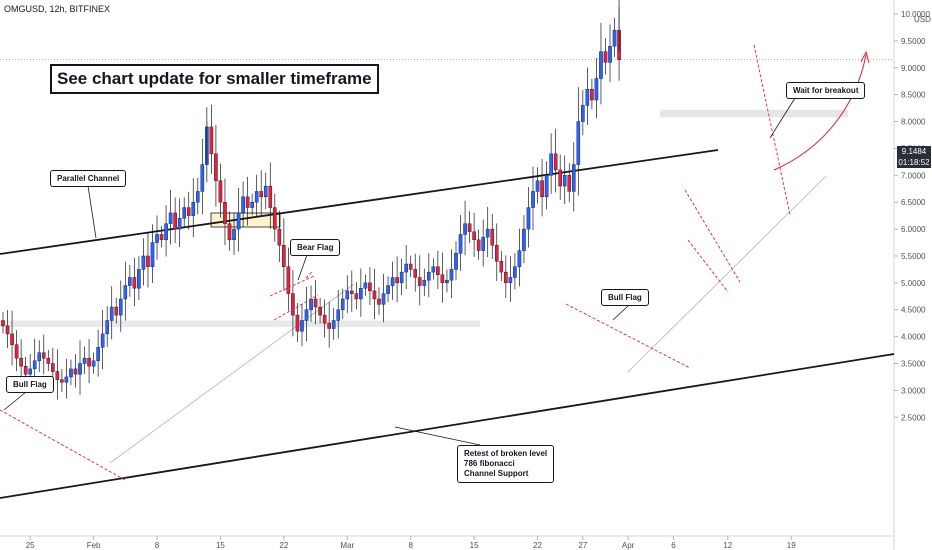 This screenshot has width=932, height=550. I want to click on y-tick-label: 7.0000, so click(913, 175).